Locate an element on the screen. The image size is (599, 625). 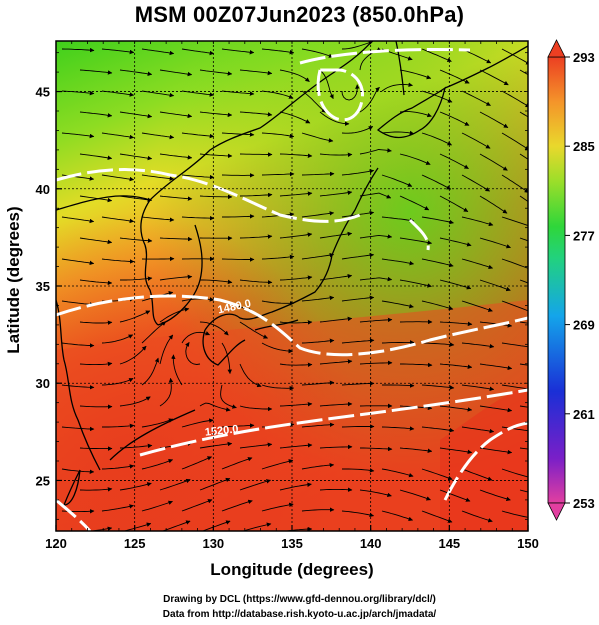
colorbar-body is located at coordinates (556, 280).